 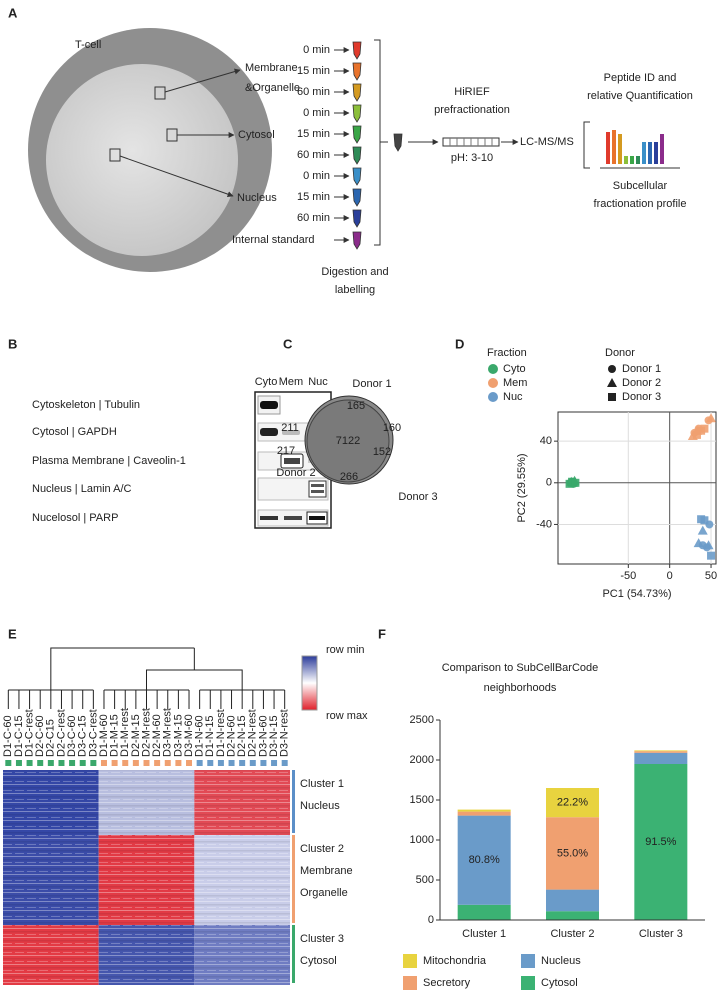 I want to click on y-tick-label: 2000, so click(x=422, y=760).